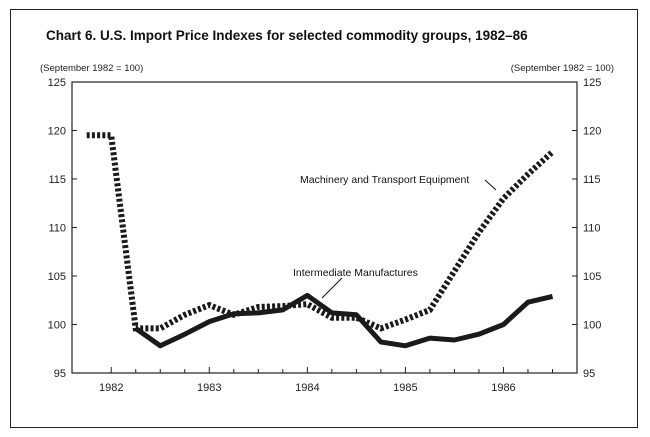 Image resolution: width=650 pixels, height=437 pixels. Describe the element at coordinates (355, 273) in the screenshot. I see `annotation-intermediate: Intermediate Manufactures` at that location.